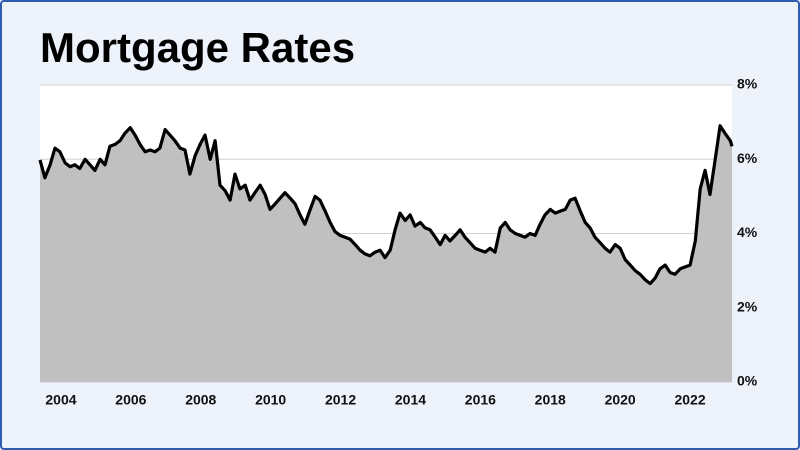 This screenshot has width=800, height=450. I want to click on x-tick-label: 2006, so click(130, 400).